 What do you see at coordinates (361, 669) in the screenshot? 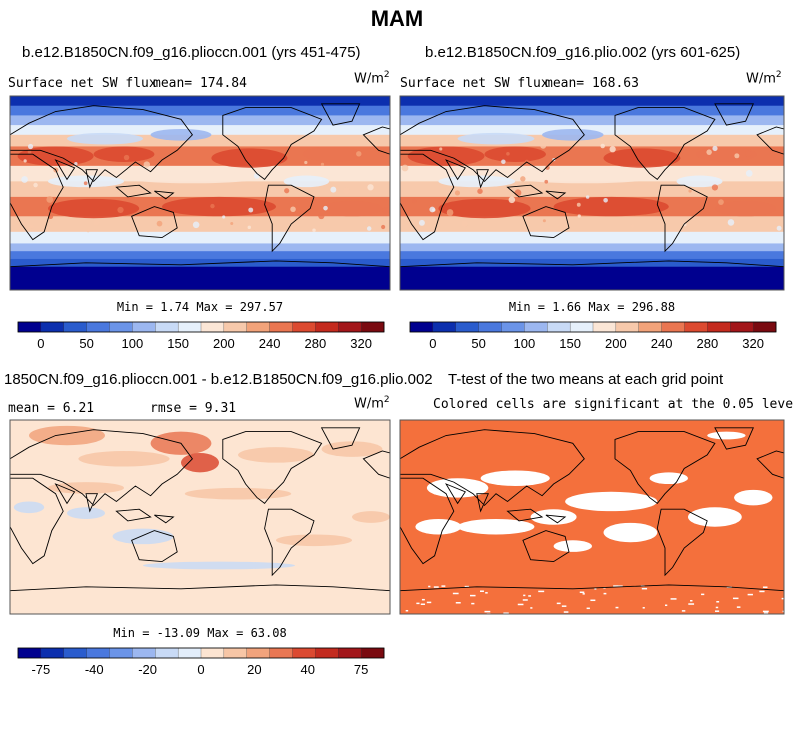
I see `colorbar-tick-label: 75` at bounding box center [361, 669].